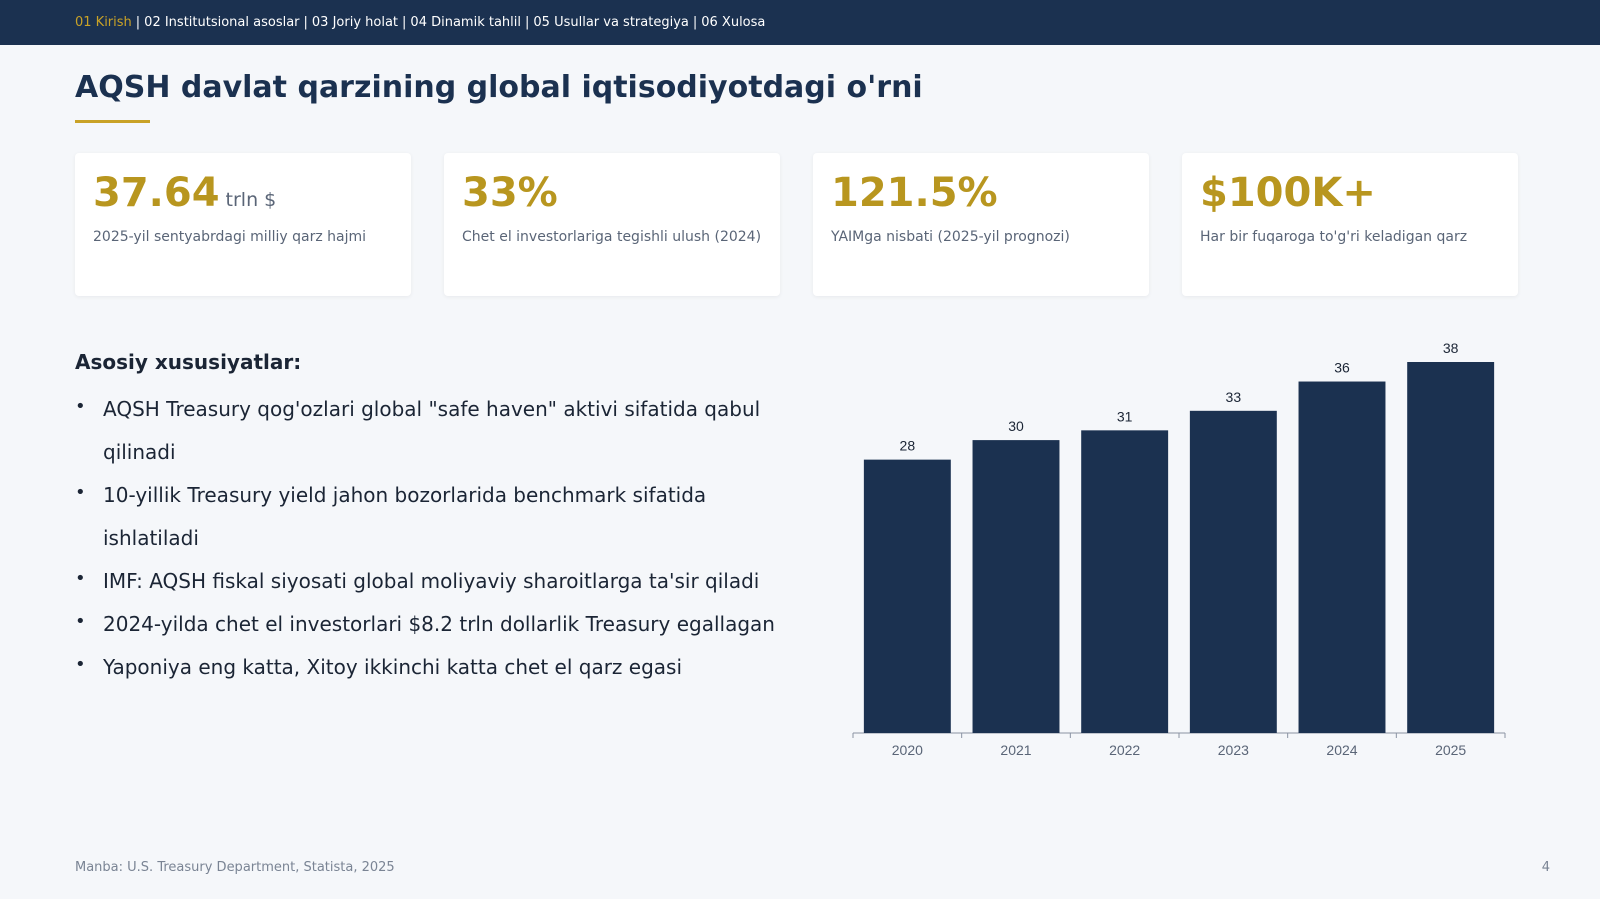 The height and width of the screenshot is (899, 1600). Describe the element at coordinates (1288, 193) in the screenshot. I see `stat-value: $100K+` at that location.